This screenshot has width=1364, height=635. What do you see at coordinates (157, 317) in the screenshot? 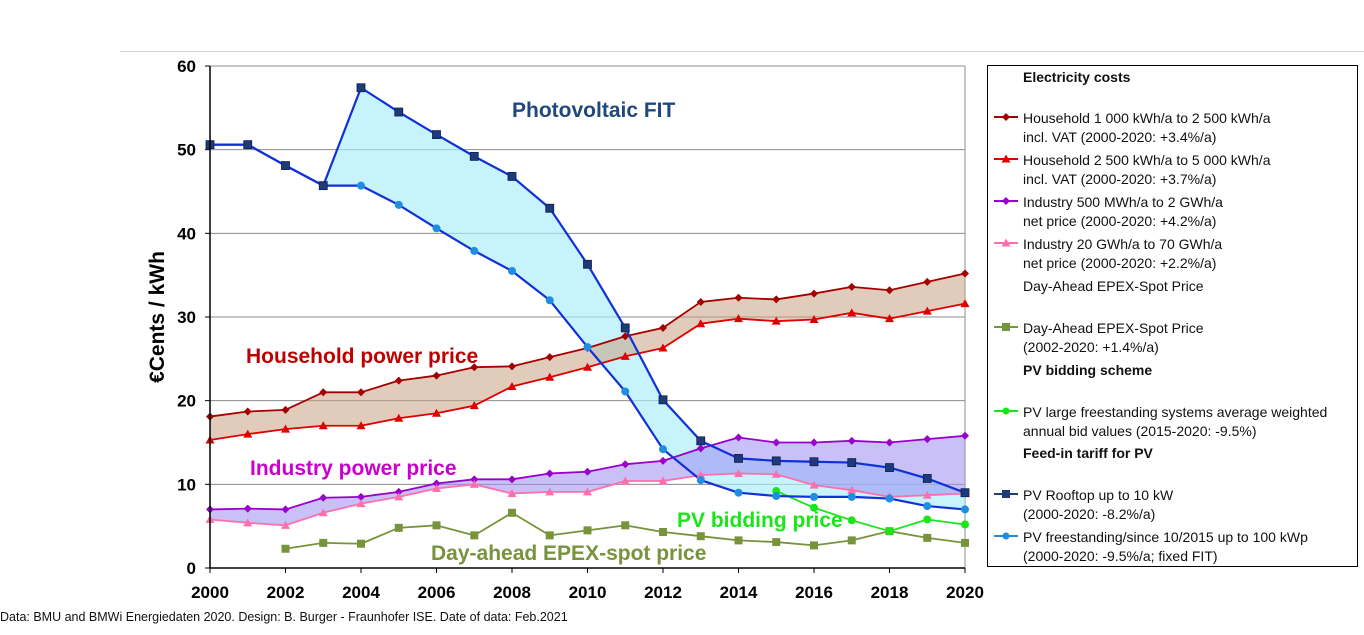
I see `y-axis-label: €Cents / kWh` at bounding box center [157, 317].